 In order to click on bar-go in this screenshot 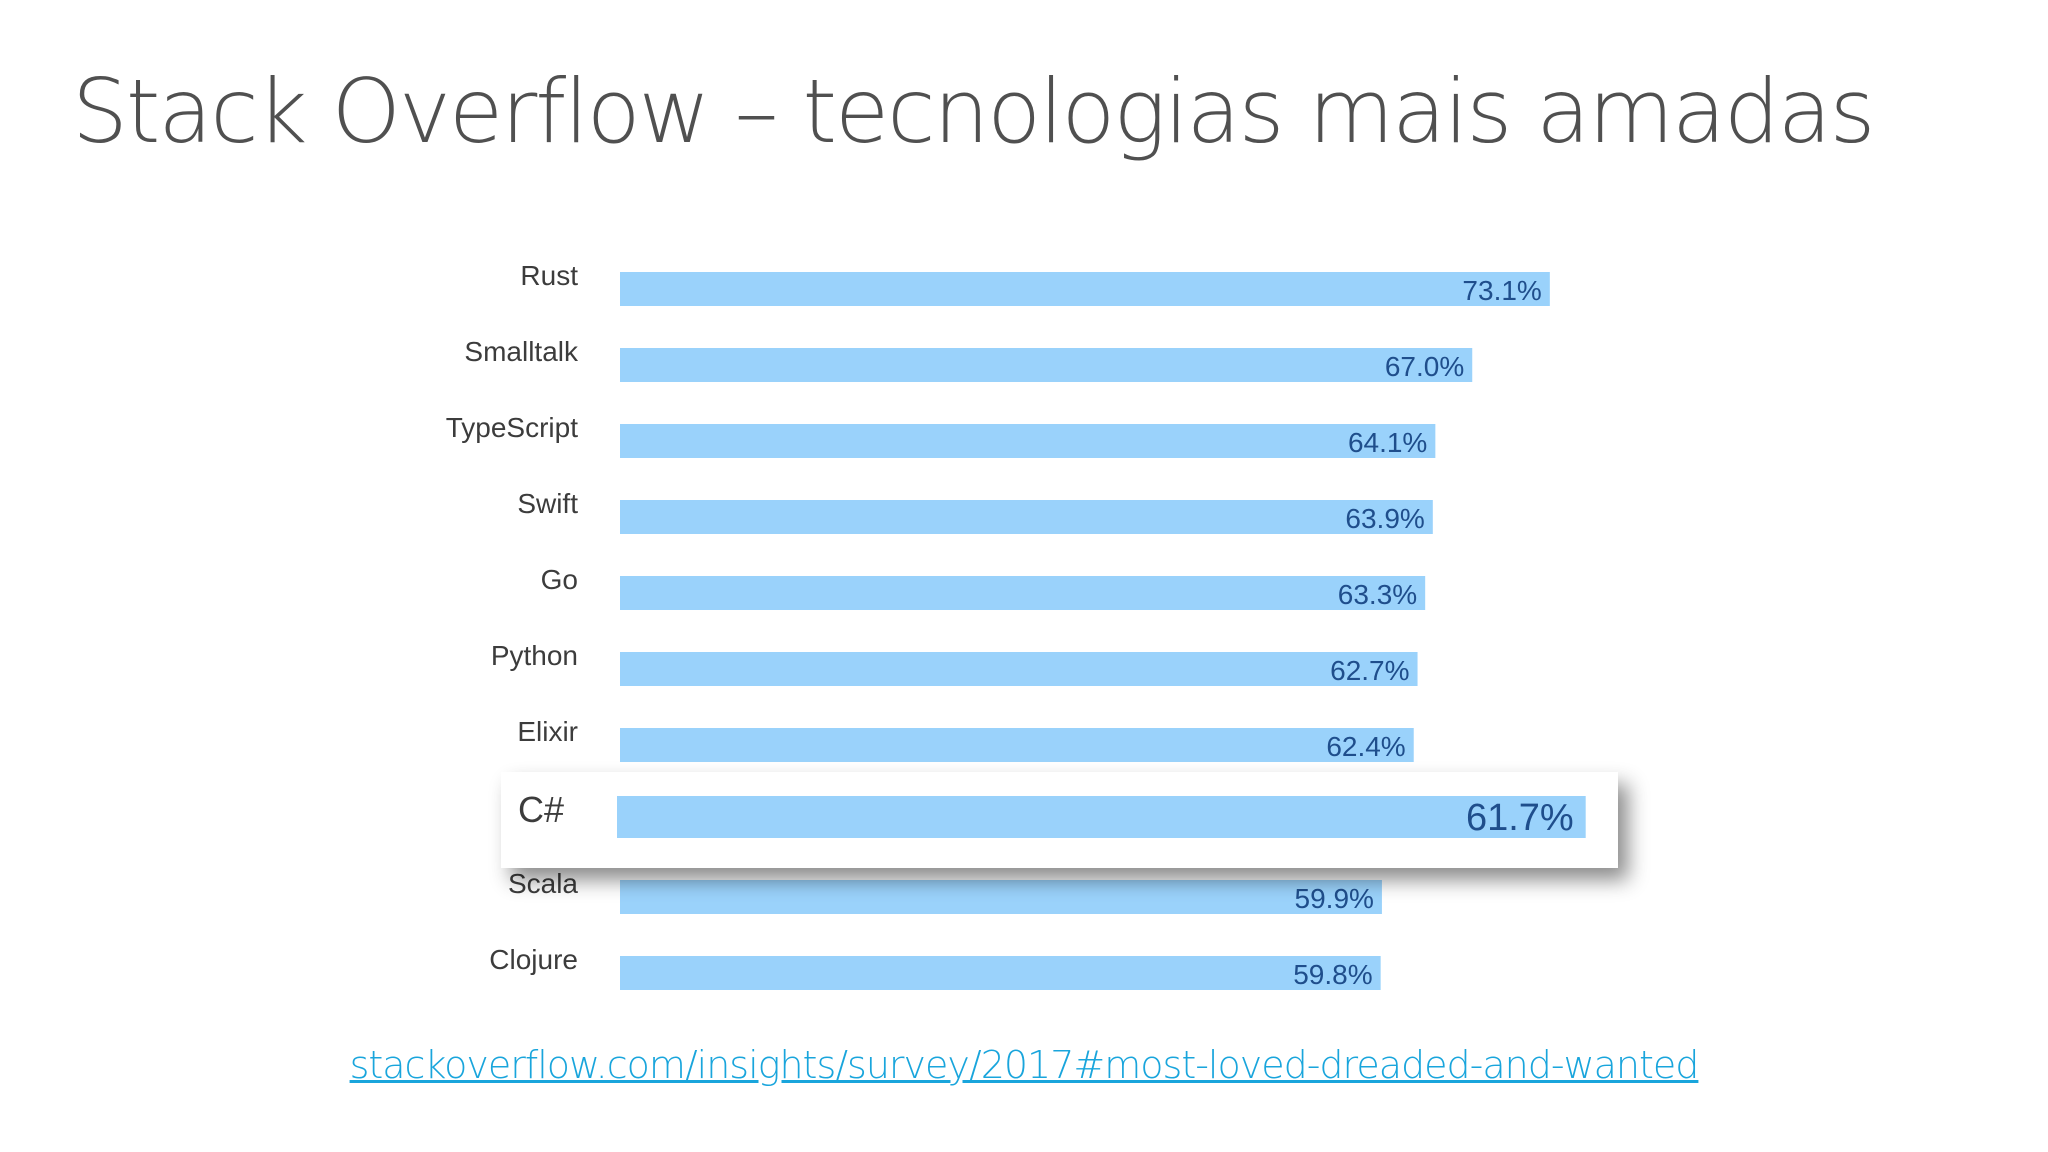, I will do `click(1023, 593)`.